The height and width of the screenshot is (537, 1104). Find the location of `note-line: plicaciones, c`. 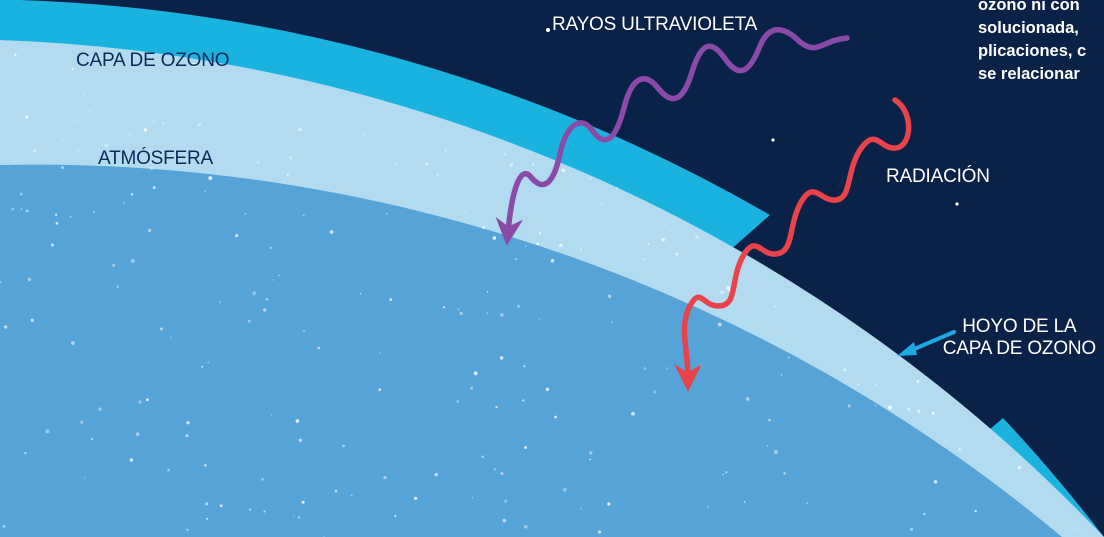

note-line: plicaciones, c is located at coordinates (1032, 51).